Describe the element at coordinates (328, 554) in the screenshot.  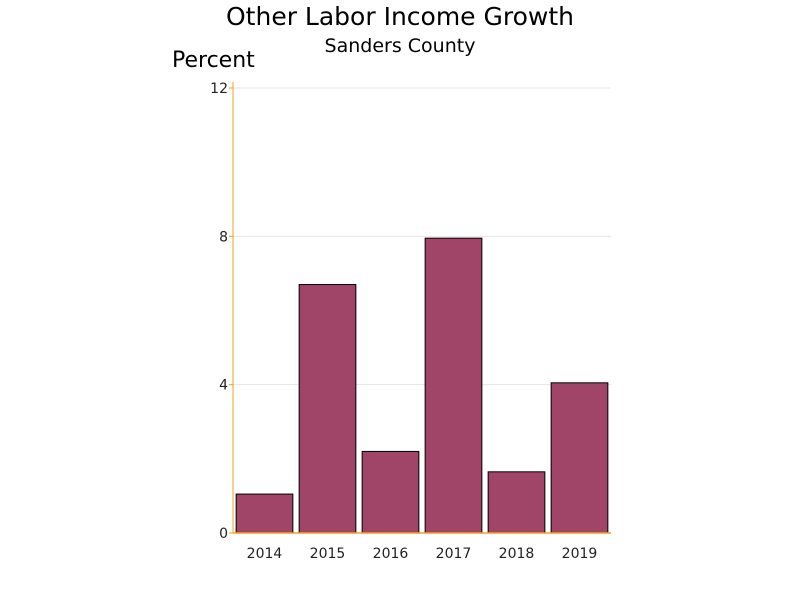
I see `x-tick-label: 2015` at that location.